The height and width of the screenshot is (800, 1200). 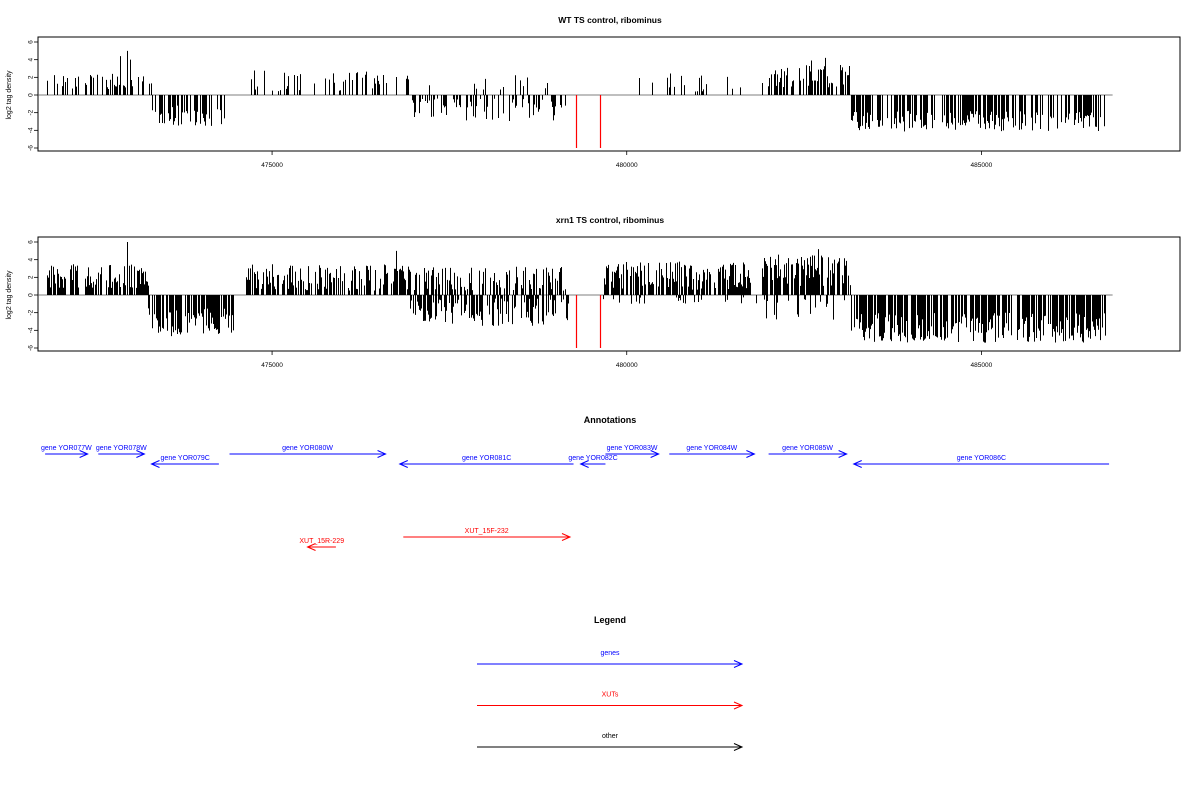 I want to click on wt-track-title: WT TS control, ribominus, so click(x=610, y=20).